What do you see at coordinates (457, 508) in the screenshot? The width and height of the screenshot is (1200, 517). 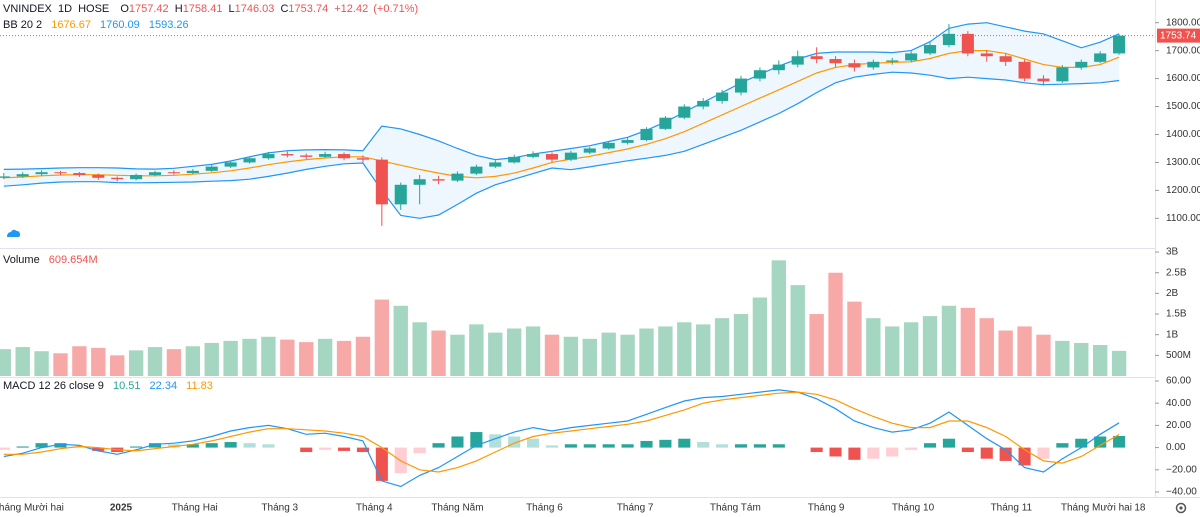 I see `x-tick-label: Tháng Năm` at bounding box center [457, 508].